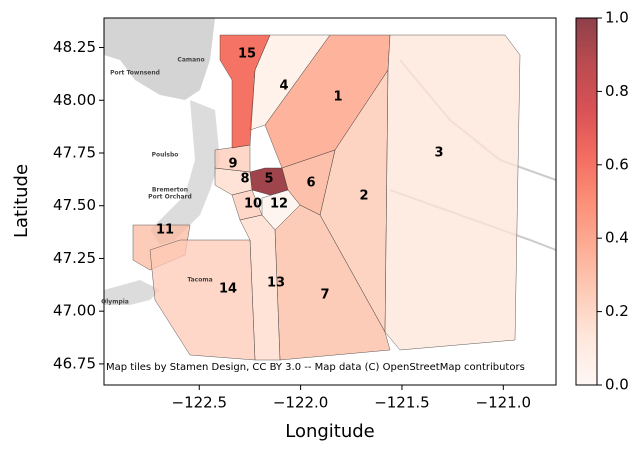  What do you see at coordinates (247, 54) in the screenshot?
I see `region-label: 15` at bounding box center [247, 54].